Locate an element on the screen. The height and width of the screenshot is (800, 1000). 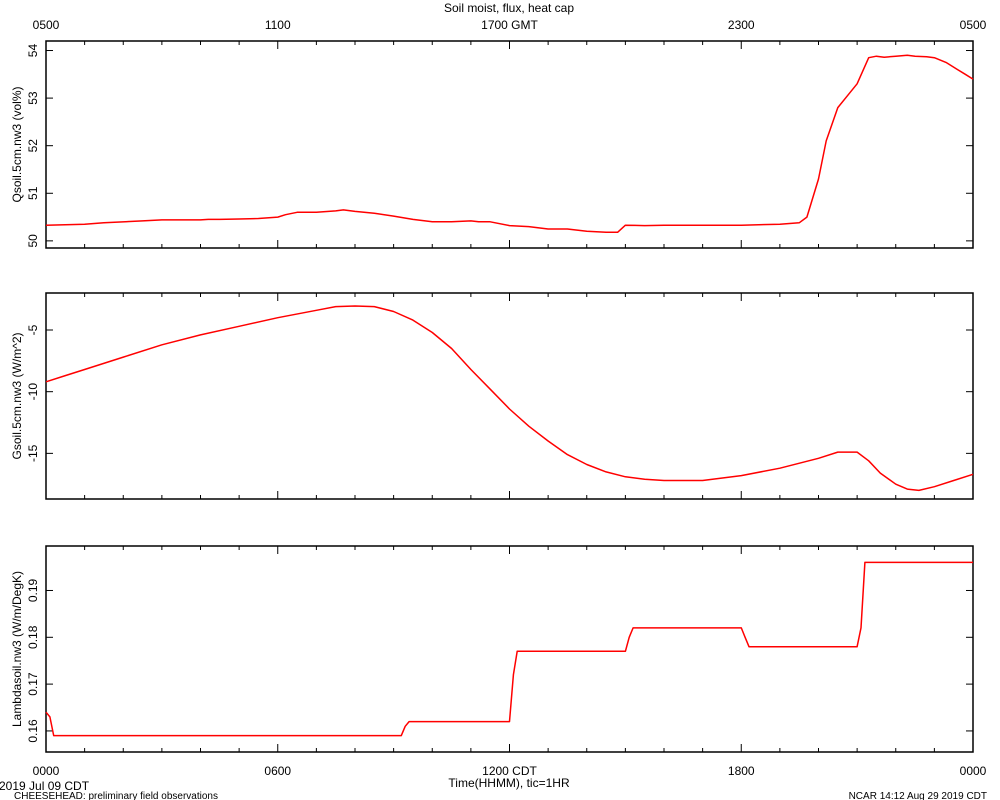
chart-title: Soil moist, flux, heat cap is located at coordinates (509, 8).